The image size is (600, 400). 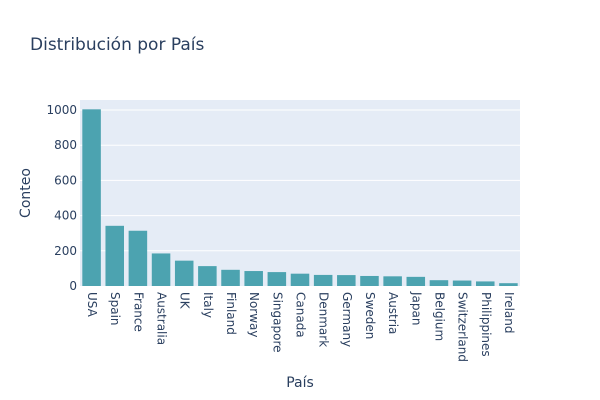 I want to click on bar-italy, so click(x=207, y=276).